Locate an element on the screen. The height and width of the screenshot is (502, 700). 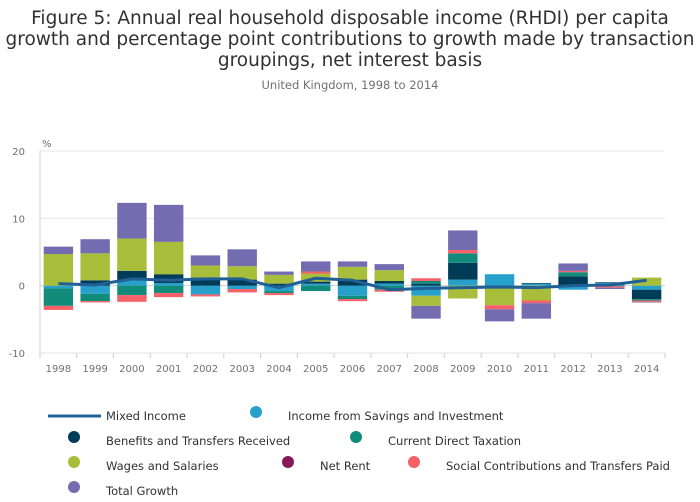
legend-item: Mixed Income is located at coordinates (117, 416).